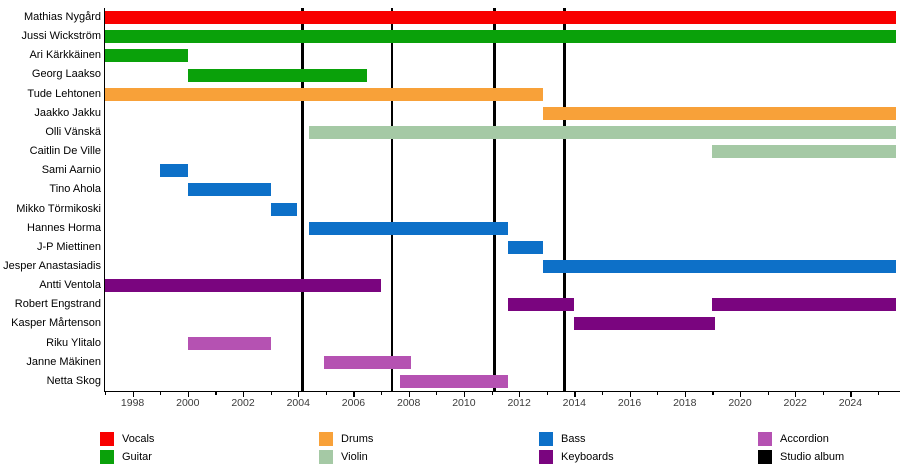 The width and height of the screenshot is (900, 470). I want to click on x-axis-tick-label: 2014, so click(574, 403).